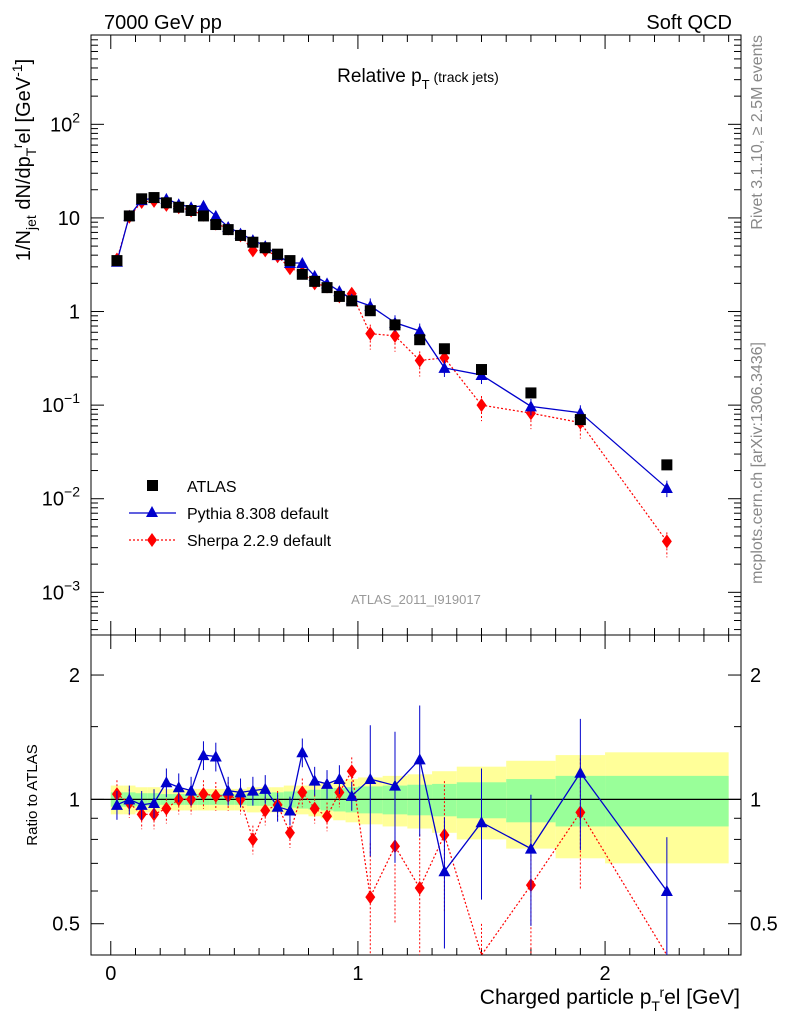 Image resolution: width=786 pixels, height=1024 pixels. What do you see at coordinates (24, 160) in the screenshot?
I see `main-y-axis-label: 1/Njet dN/dpTrel [GeV-1]` at bounding box center [24, 160].